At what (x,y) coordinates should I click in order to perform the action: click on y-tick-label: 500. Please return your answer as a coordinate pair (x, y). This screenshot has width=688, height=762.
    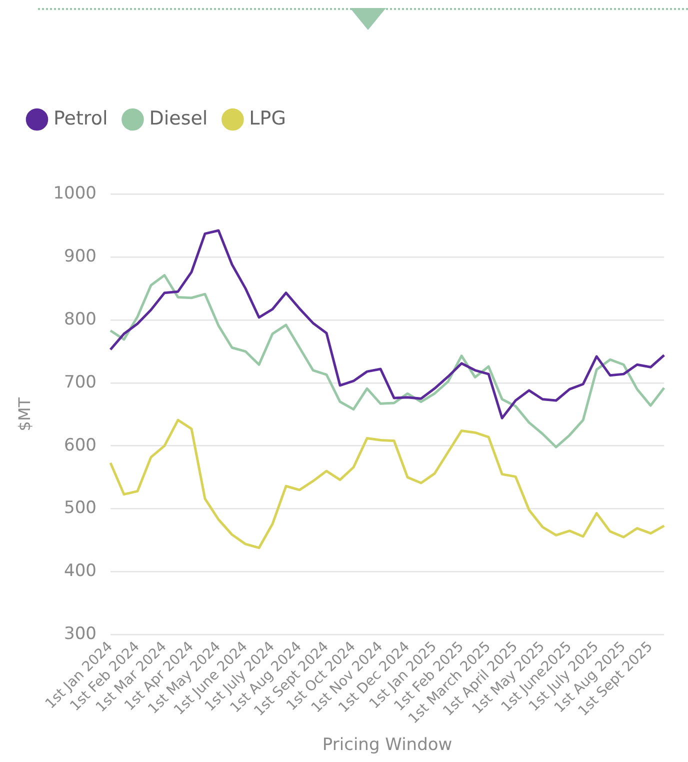
    Looking at the image, I should click on (80, 508).